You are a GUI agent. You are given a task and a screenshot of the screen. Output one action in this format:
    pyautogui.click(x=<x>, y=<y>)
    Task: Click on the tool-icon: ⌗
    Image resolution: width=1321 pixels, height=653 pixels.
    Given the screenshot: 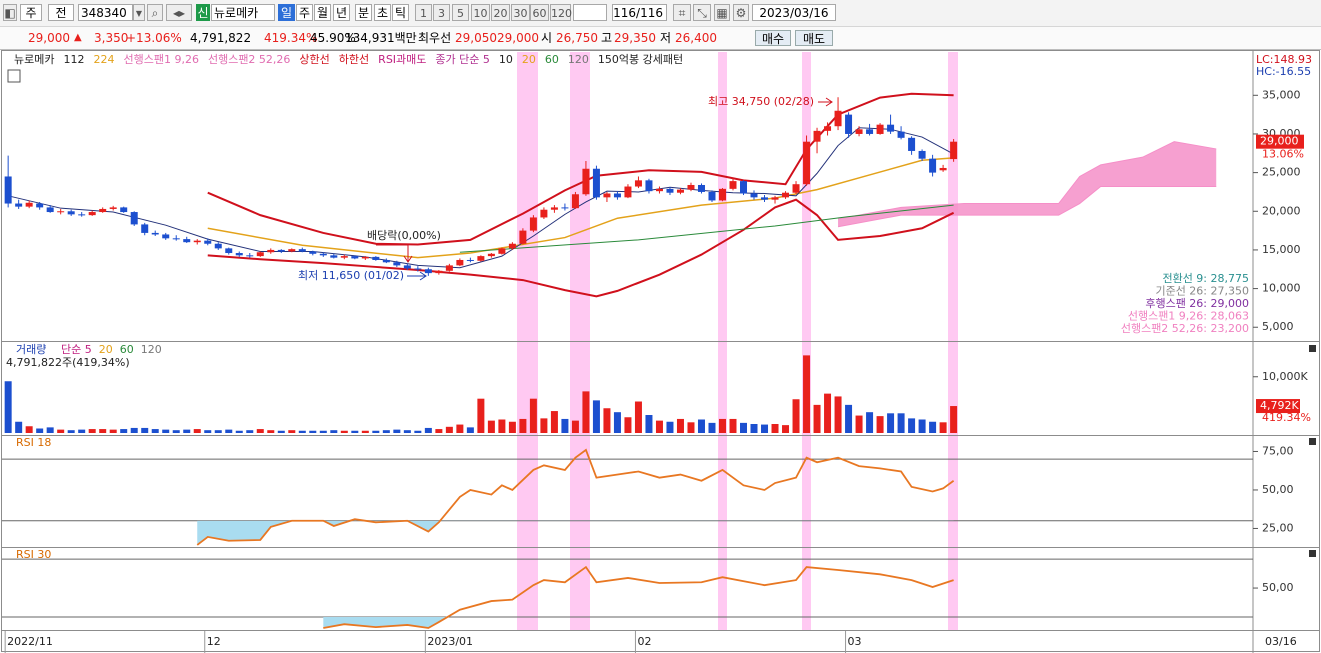 What is the action you would take?
    pyautogui.click(x=682, y=12)
    